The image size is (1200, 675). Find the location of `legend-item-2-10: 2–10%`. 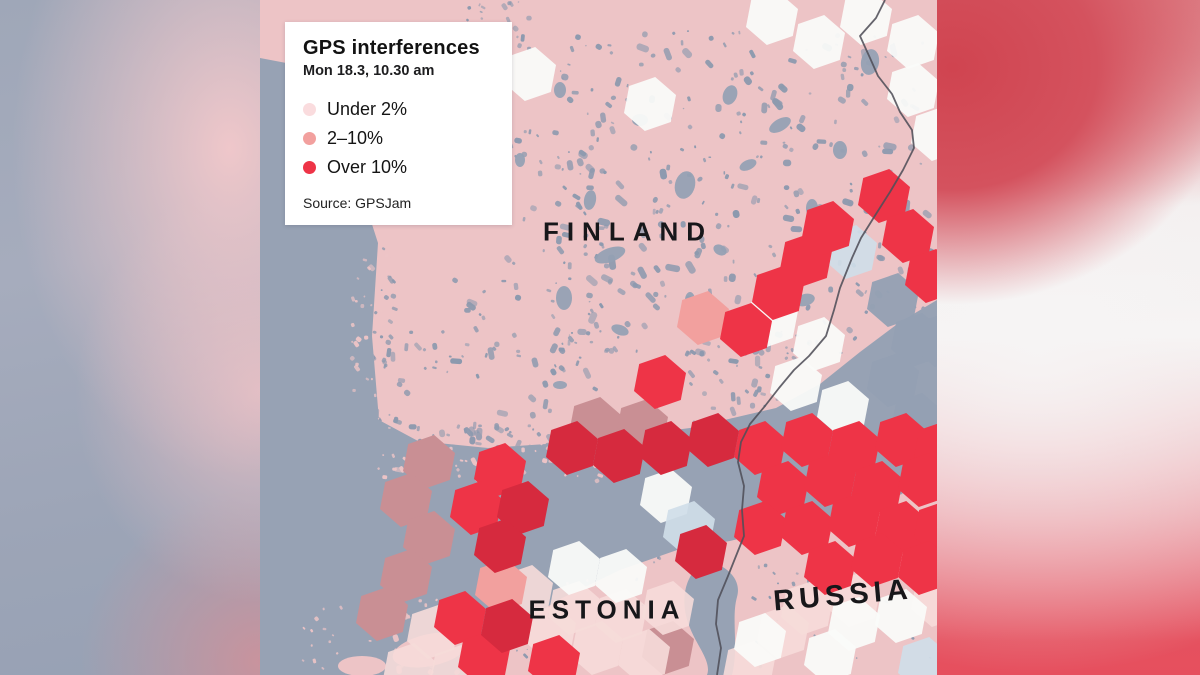

legend-item-2-10: 2–10% is located at coordinates (398, 138).